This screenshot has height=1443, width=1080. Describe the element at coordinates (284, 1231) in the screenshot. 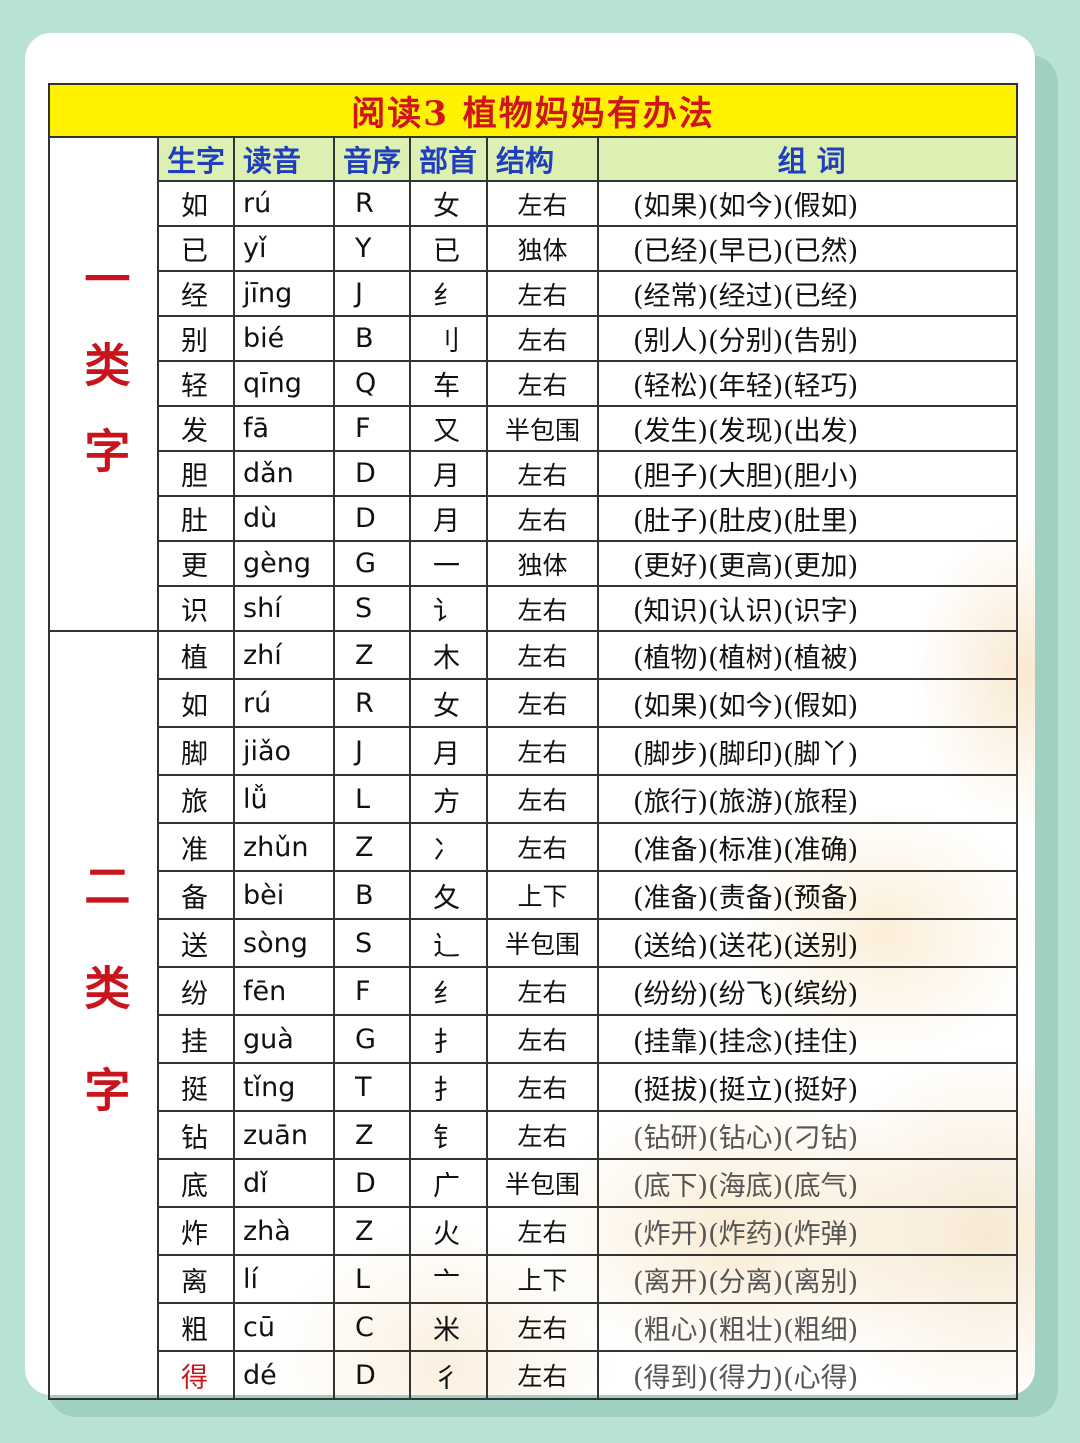

I see `pinyin-cell: zhà` at that location.